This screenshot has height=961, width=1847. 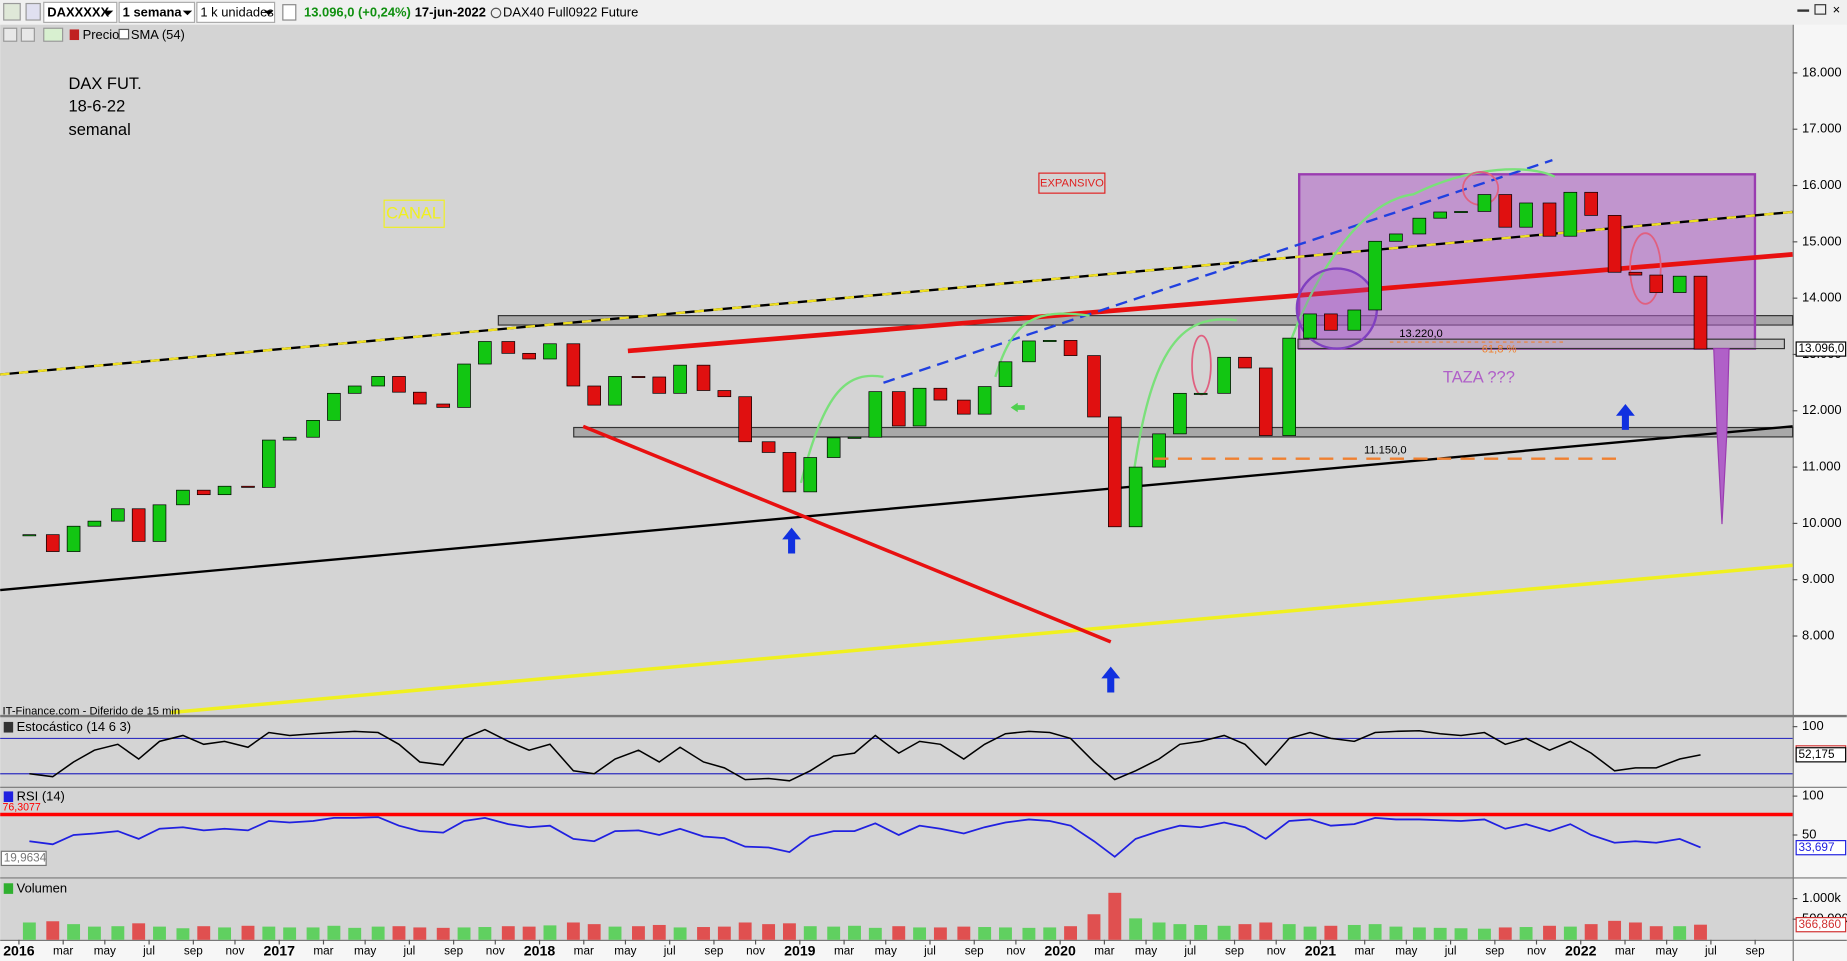 I want to click on legend-price: Precio, so click(x=101, y=34).